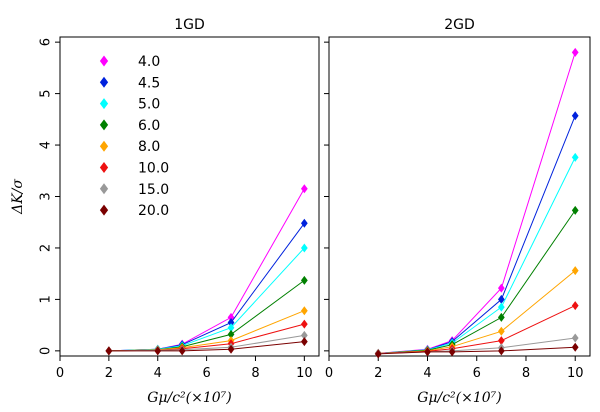 The width and height of the screenshot is (600, 412). Describe the element at coordinates (46, 351) in the screenshot. I see `y-tick-label: 0` at that location.